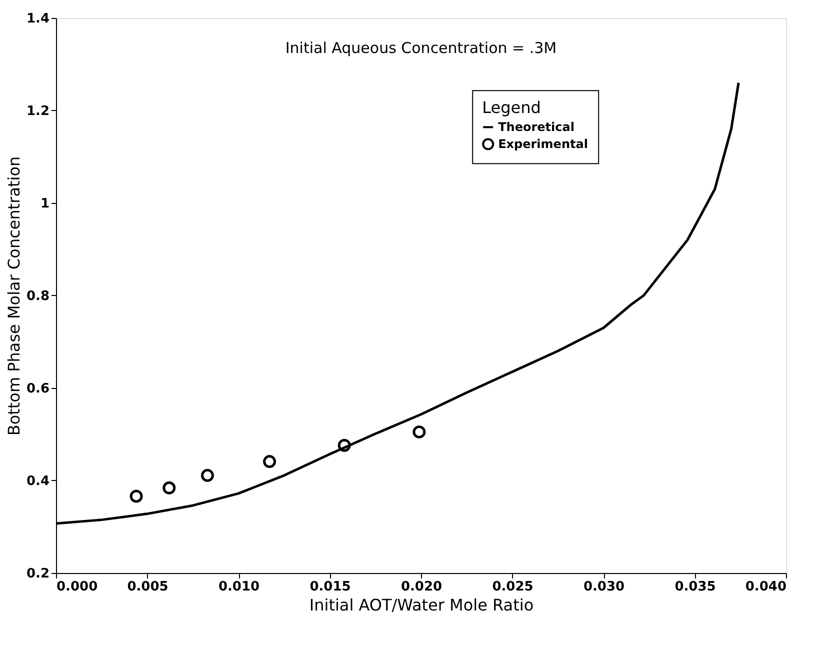  Describe the element at coordinates (38, 481) in the screenshot. I see `y-tick-label: 0.4` at that location.